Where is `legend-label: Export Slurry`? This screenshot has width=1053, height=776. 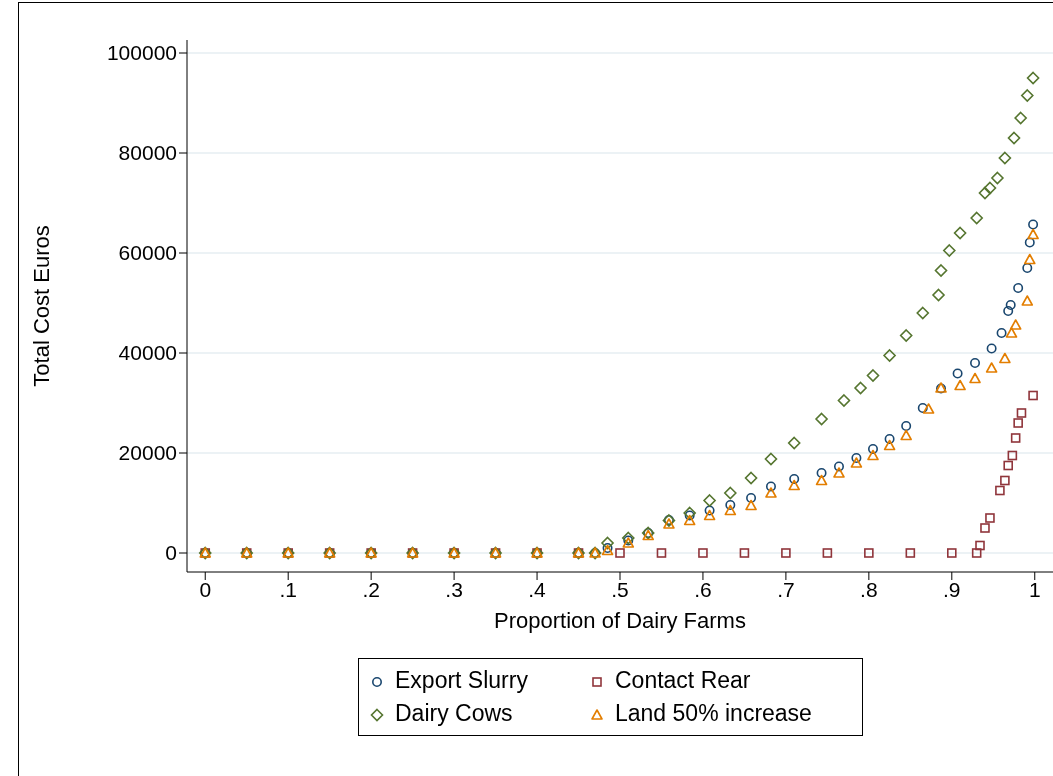 legend-label: Export Slurry is located at coordinates (461, 680).